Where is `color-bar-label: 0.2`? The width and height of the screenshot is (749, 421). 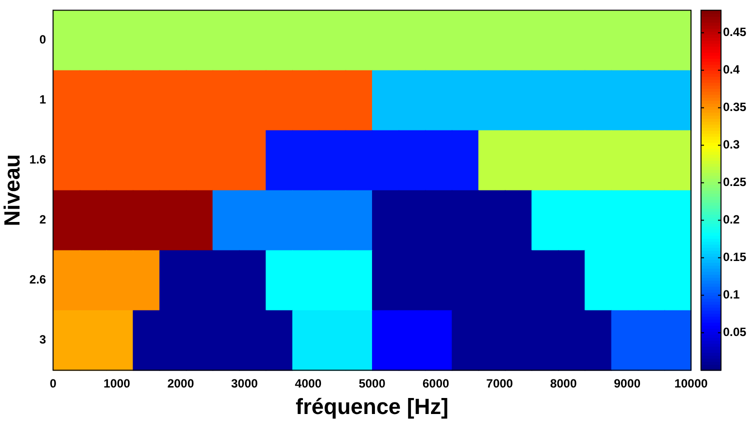 color-bar-label: 0.2 is located at coordinates (731, 219).